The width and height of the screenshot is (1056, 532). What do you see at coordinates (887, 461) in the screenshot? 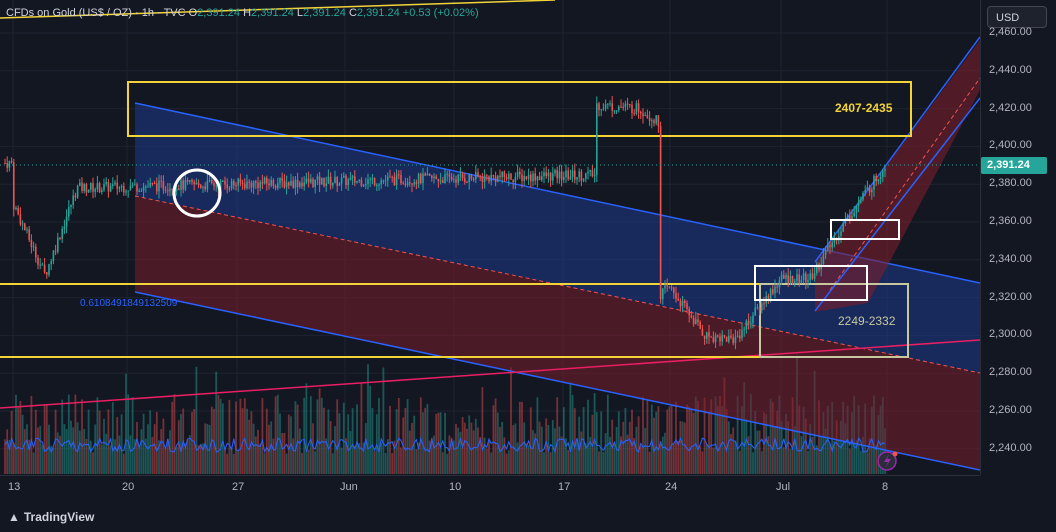
I see `bolt-icon` at bounding box center [887, 461].